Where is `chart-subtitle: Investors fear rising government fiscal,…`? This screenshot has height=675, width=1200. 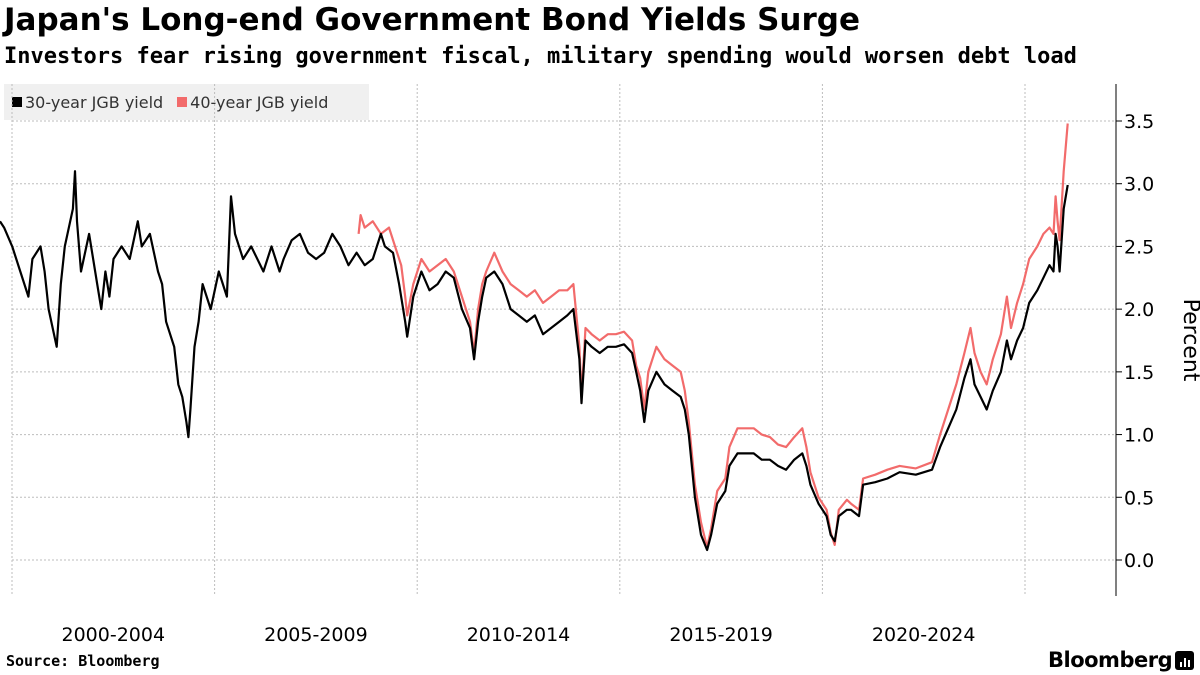
chart-subtitle: Investors fear rising government fiscal,… is located at coordinates (540, 56).